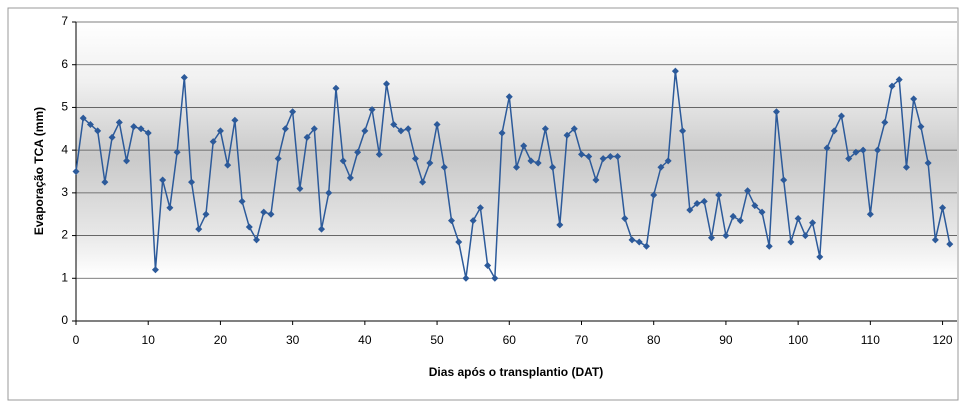  What do you see at coordinates (64, 149) in the screenshot?
I see `y-tick-label: 4` at bounding box center [64, 149].